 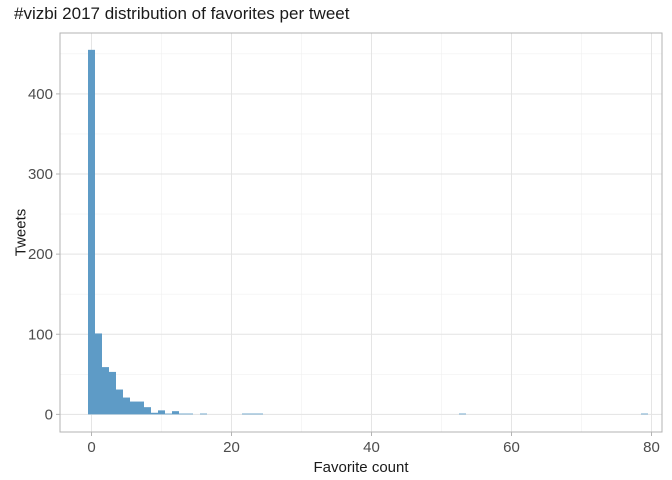 What do you see at coordinates (651, 447) in the screenshot?
I see `x-tick-label: 80` at bounding box center [651, 447].